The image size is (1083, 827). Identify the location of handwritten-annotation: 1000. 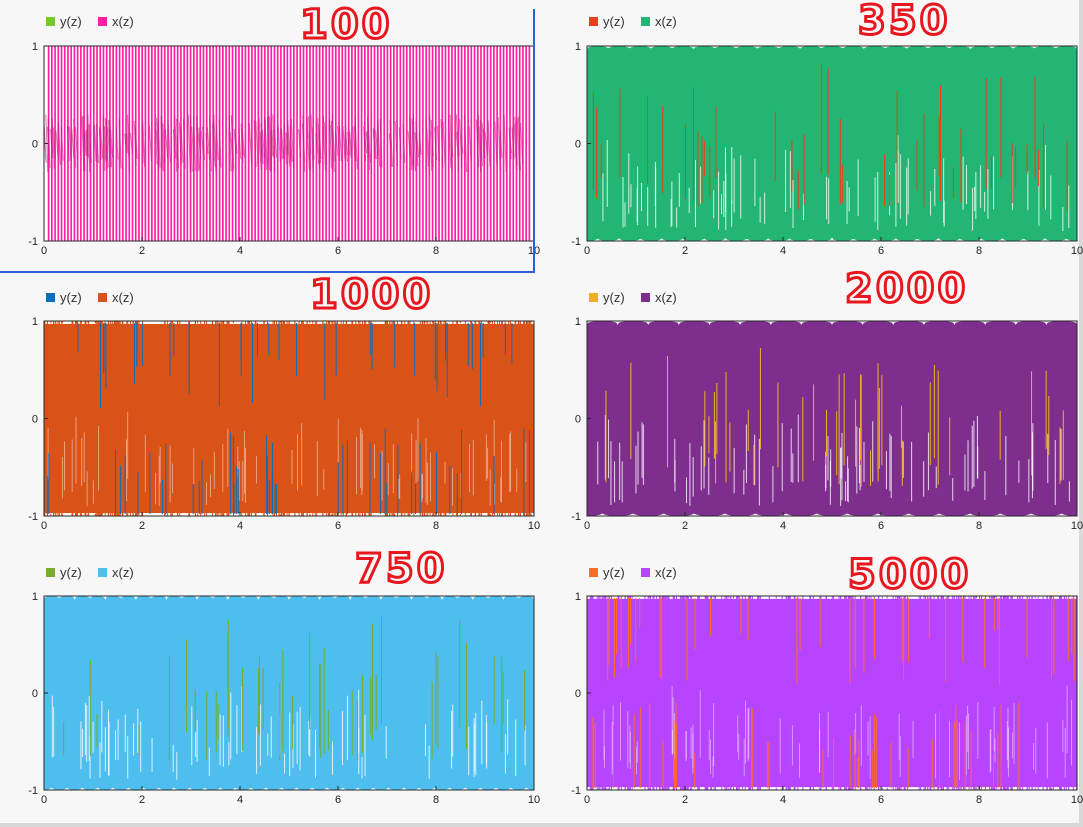
(371, 295).